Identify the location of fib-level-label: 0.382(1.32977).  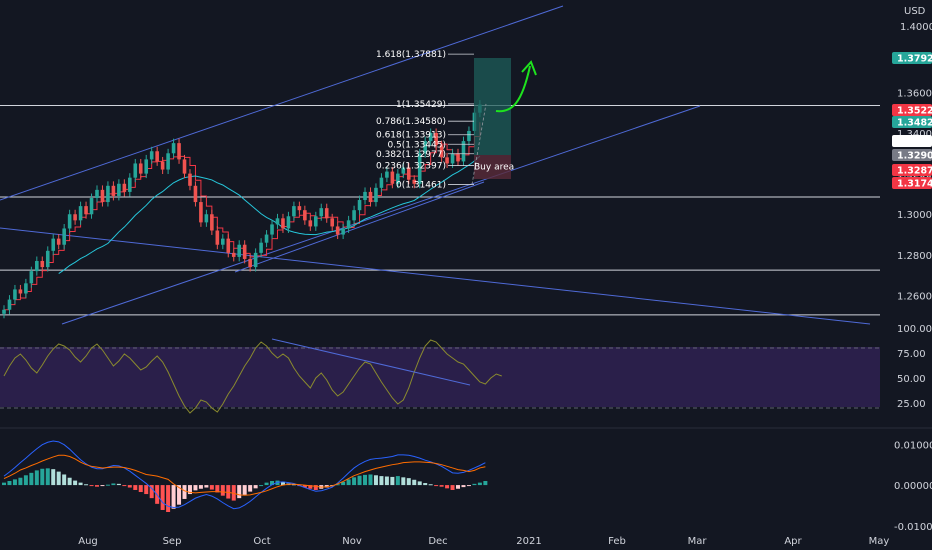
(411, 155).